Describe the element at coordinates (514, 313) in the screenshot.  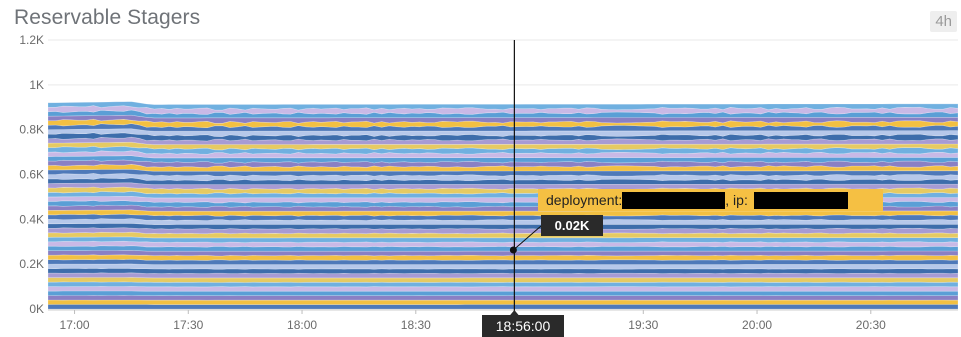
I see `time-badge-pointer` at that location.